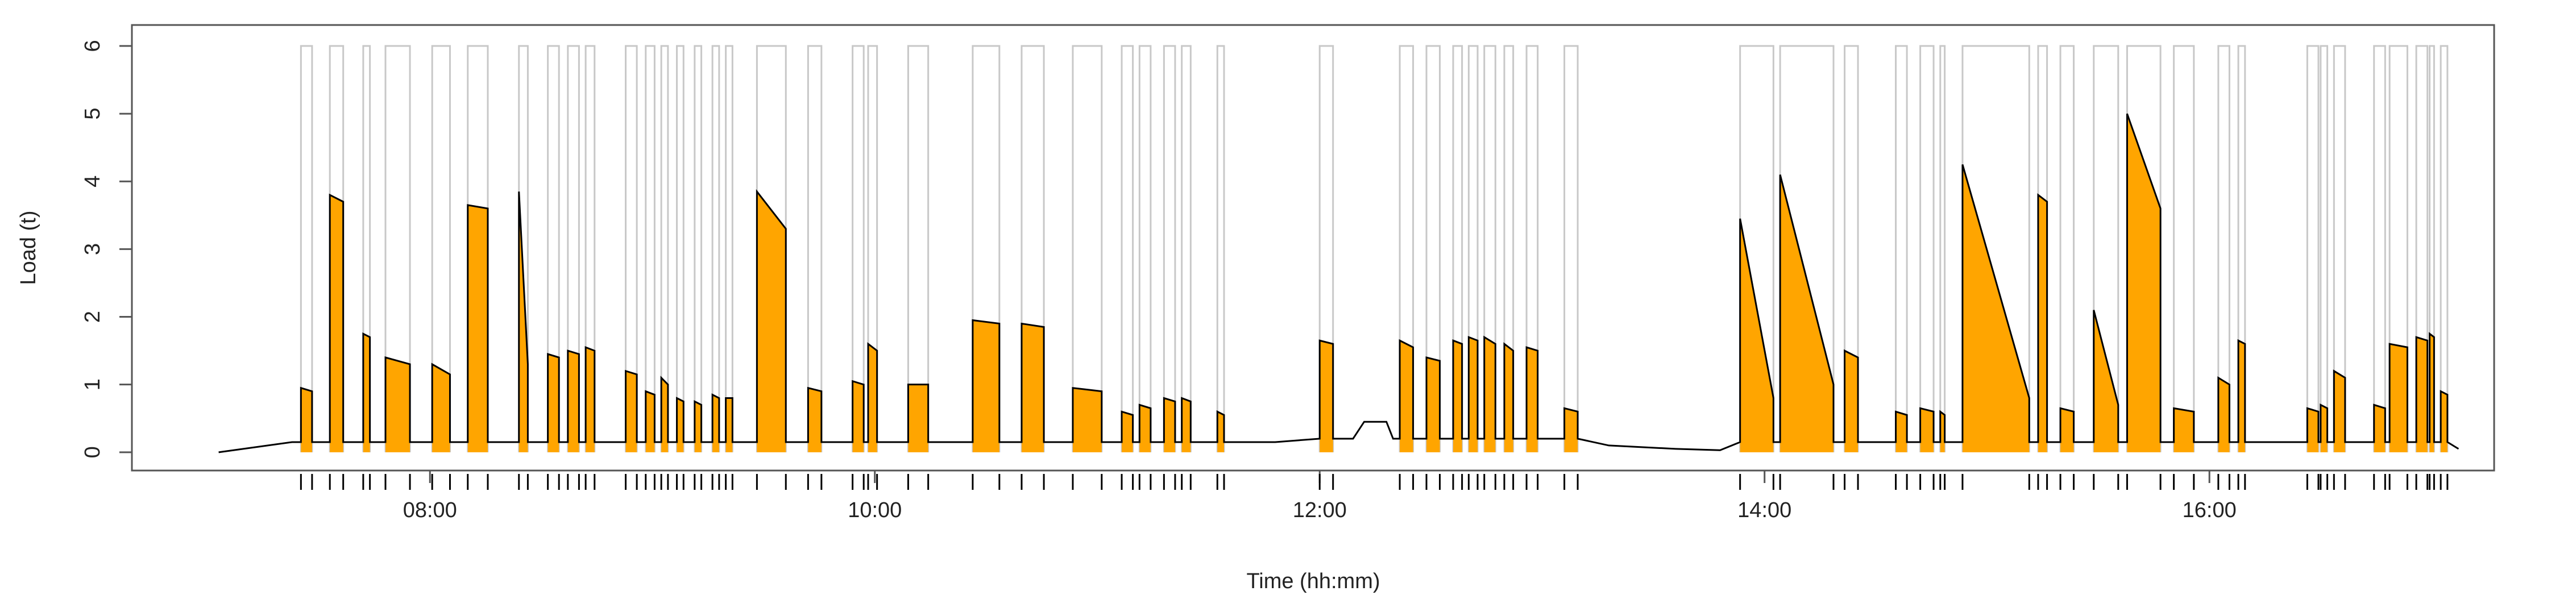 Image resolution: width=2576 pixels, height=616 pixels. I want to click on y-tick-label: 6, so click(93, 46).